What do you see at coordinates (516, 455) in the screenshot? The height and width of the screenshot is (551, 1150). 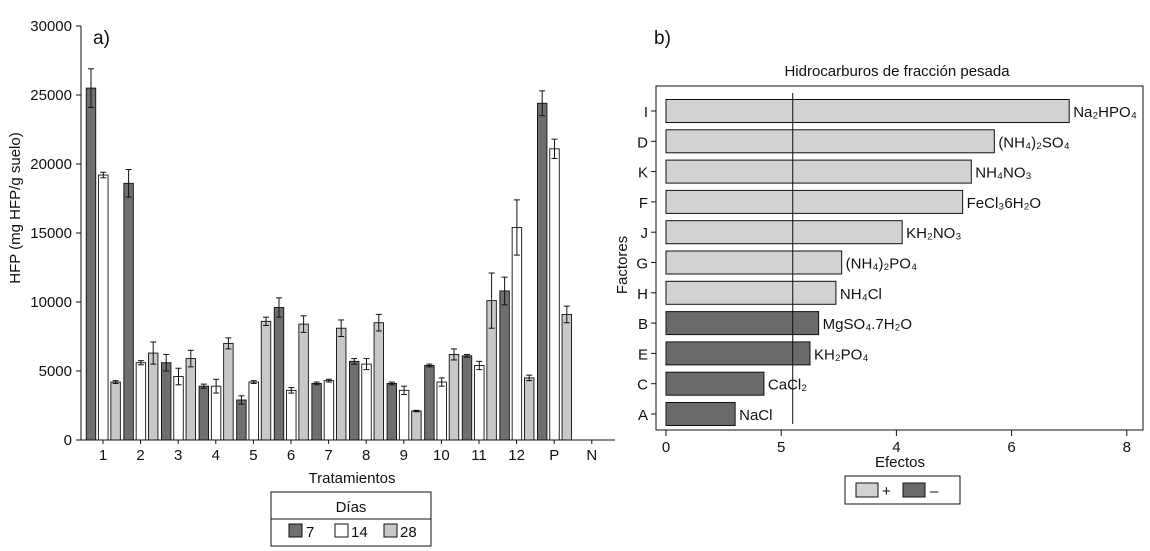 I see `panel-a-x-tick-label: 12` at bounding box center [516, 455].